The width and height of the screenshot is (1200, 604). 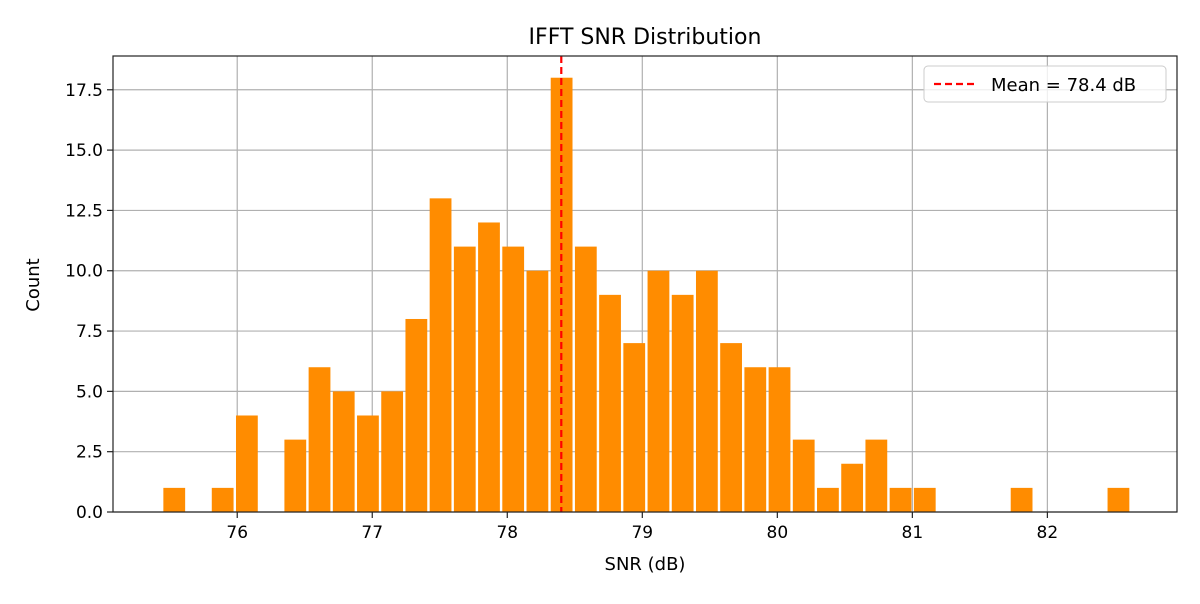 What do you see at coordinates (372, 533) in the screenshot?
I see `x-tick-label: 77` at bounding box center [372, 533].